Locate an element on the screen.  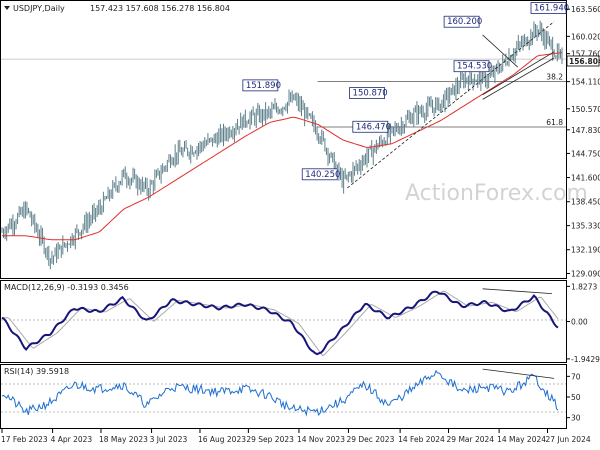
price-axis-label: 163.560 is located at coordinates (585, 9).